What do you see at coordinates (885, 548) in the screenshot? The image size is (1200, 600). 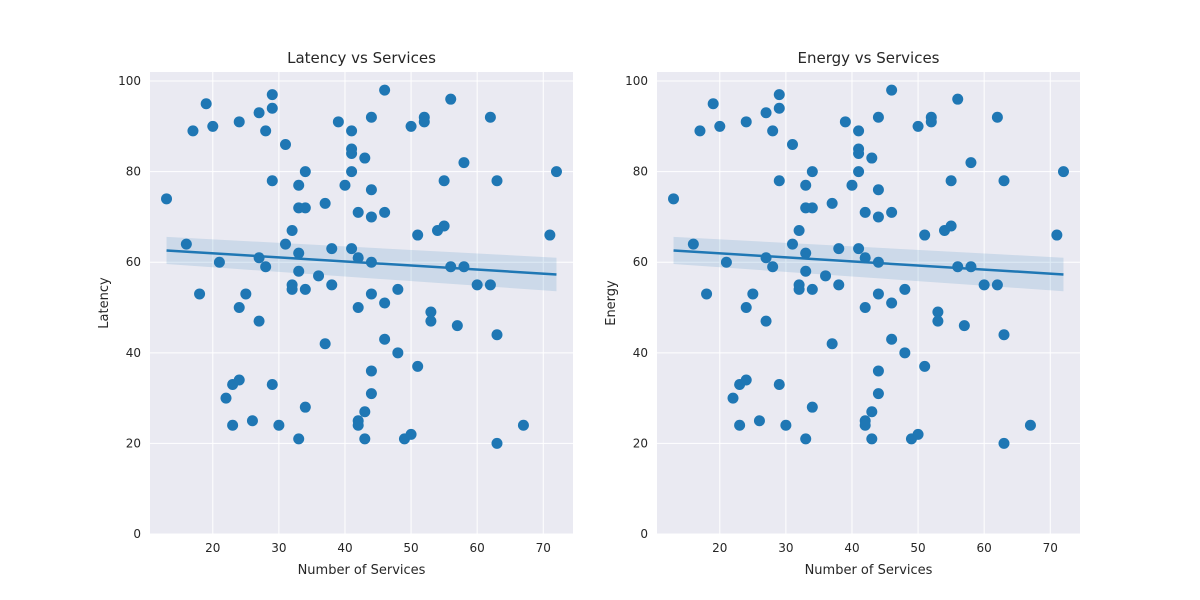 I see `x-ticks: 20 30 40 50 60 70` at bounding box center [885, 548].